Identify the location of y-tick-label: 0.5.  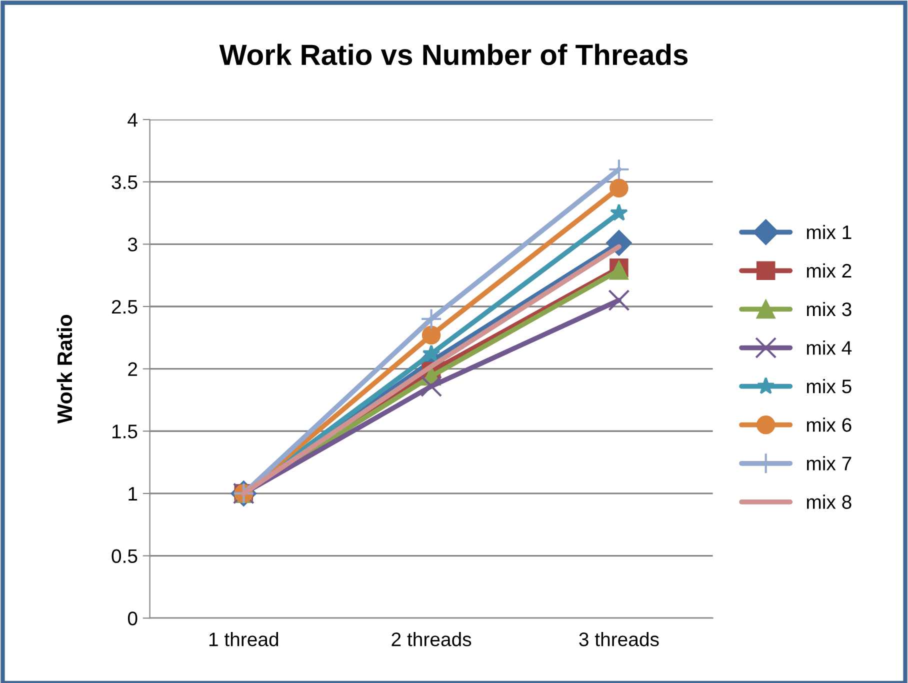
(125, 556).